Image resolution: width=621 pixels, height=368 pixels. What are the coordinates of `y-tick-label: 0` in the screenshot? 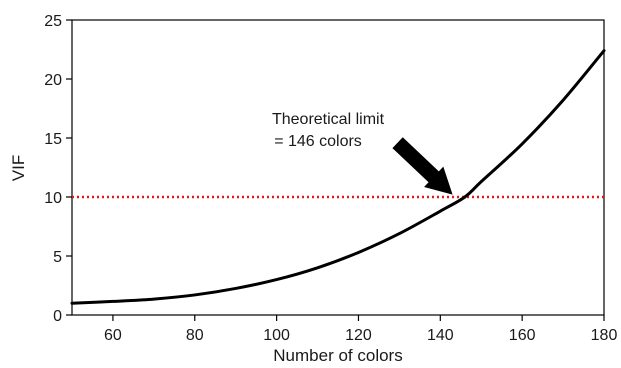 It's located at (57, 316).